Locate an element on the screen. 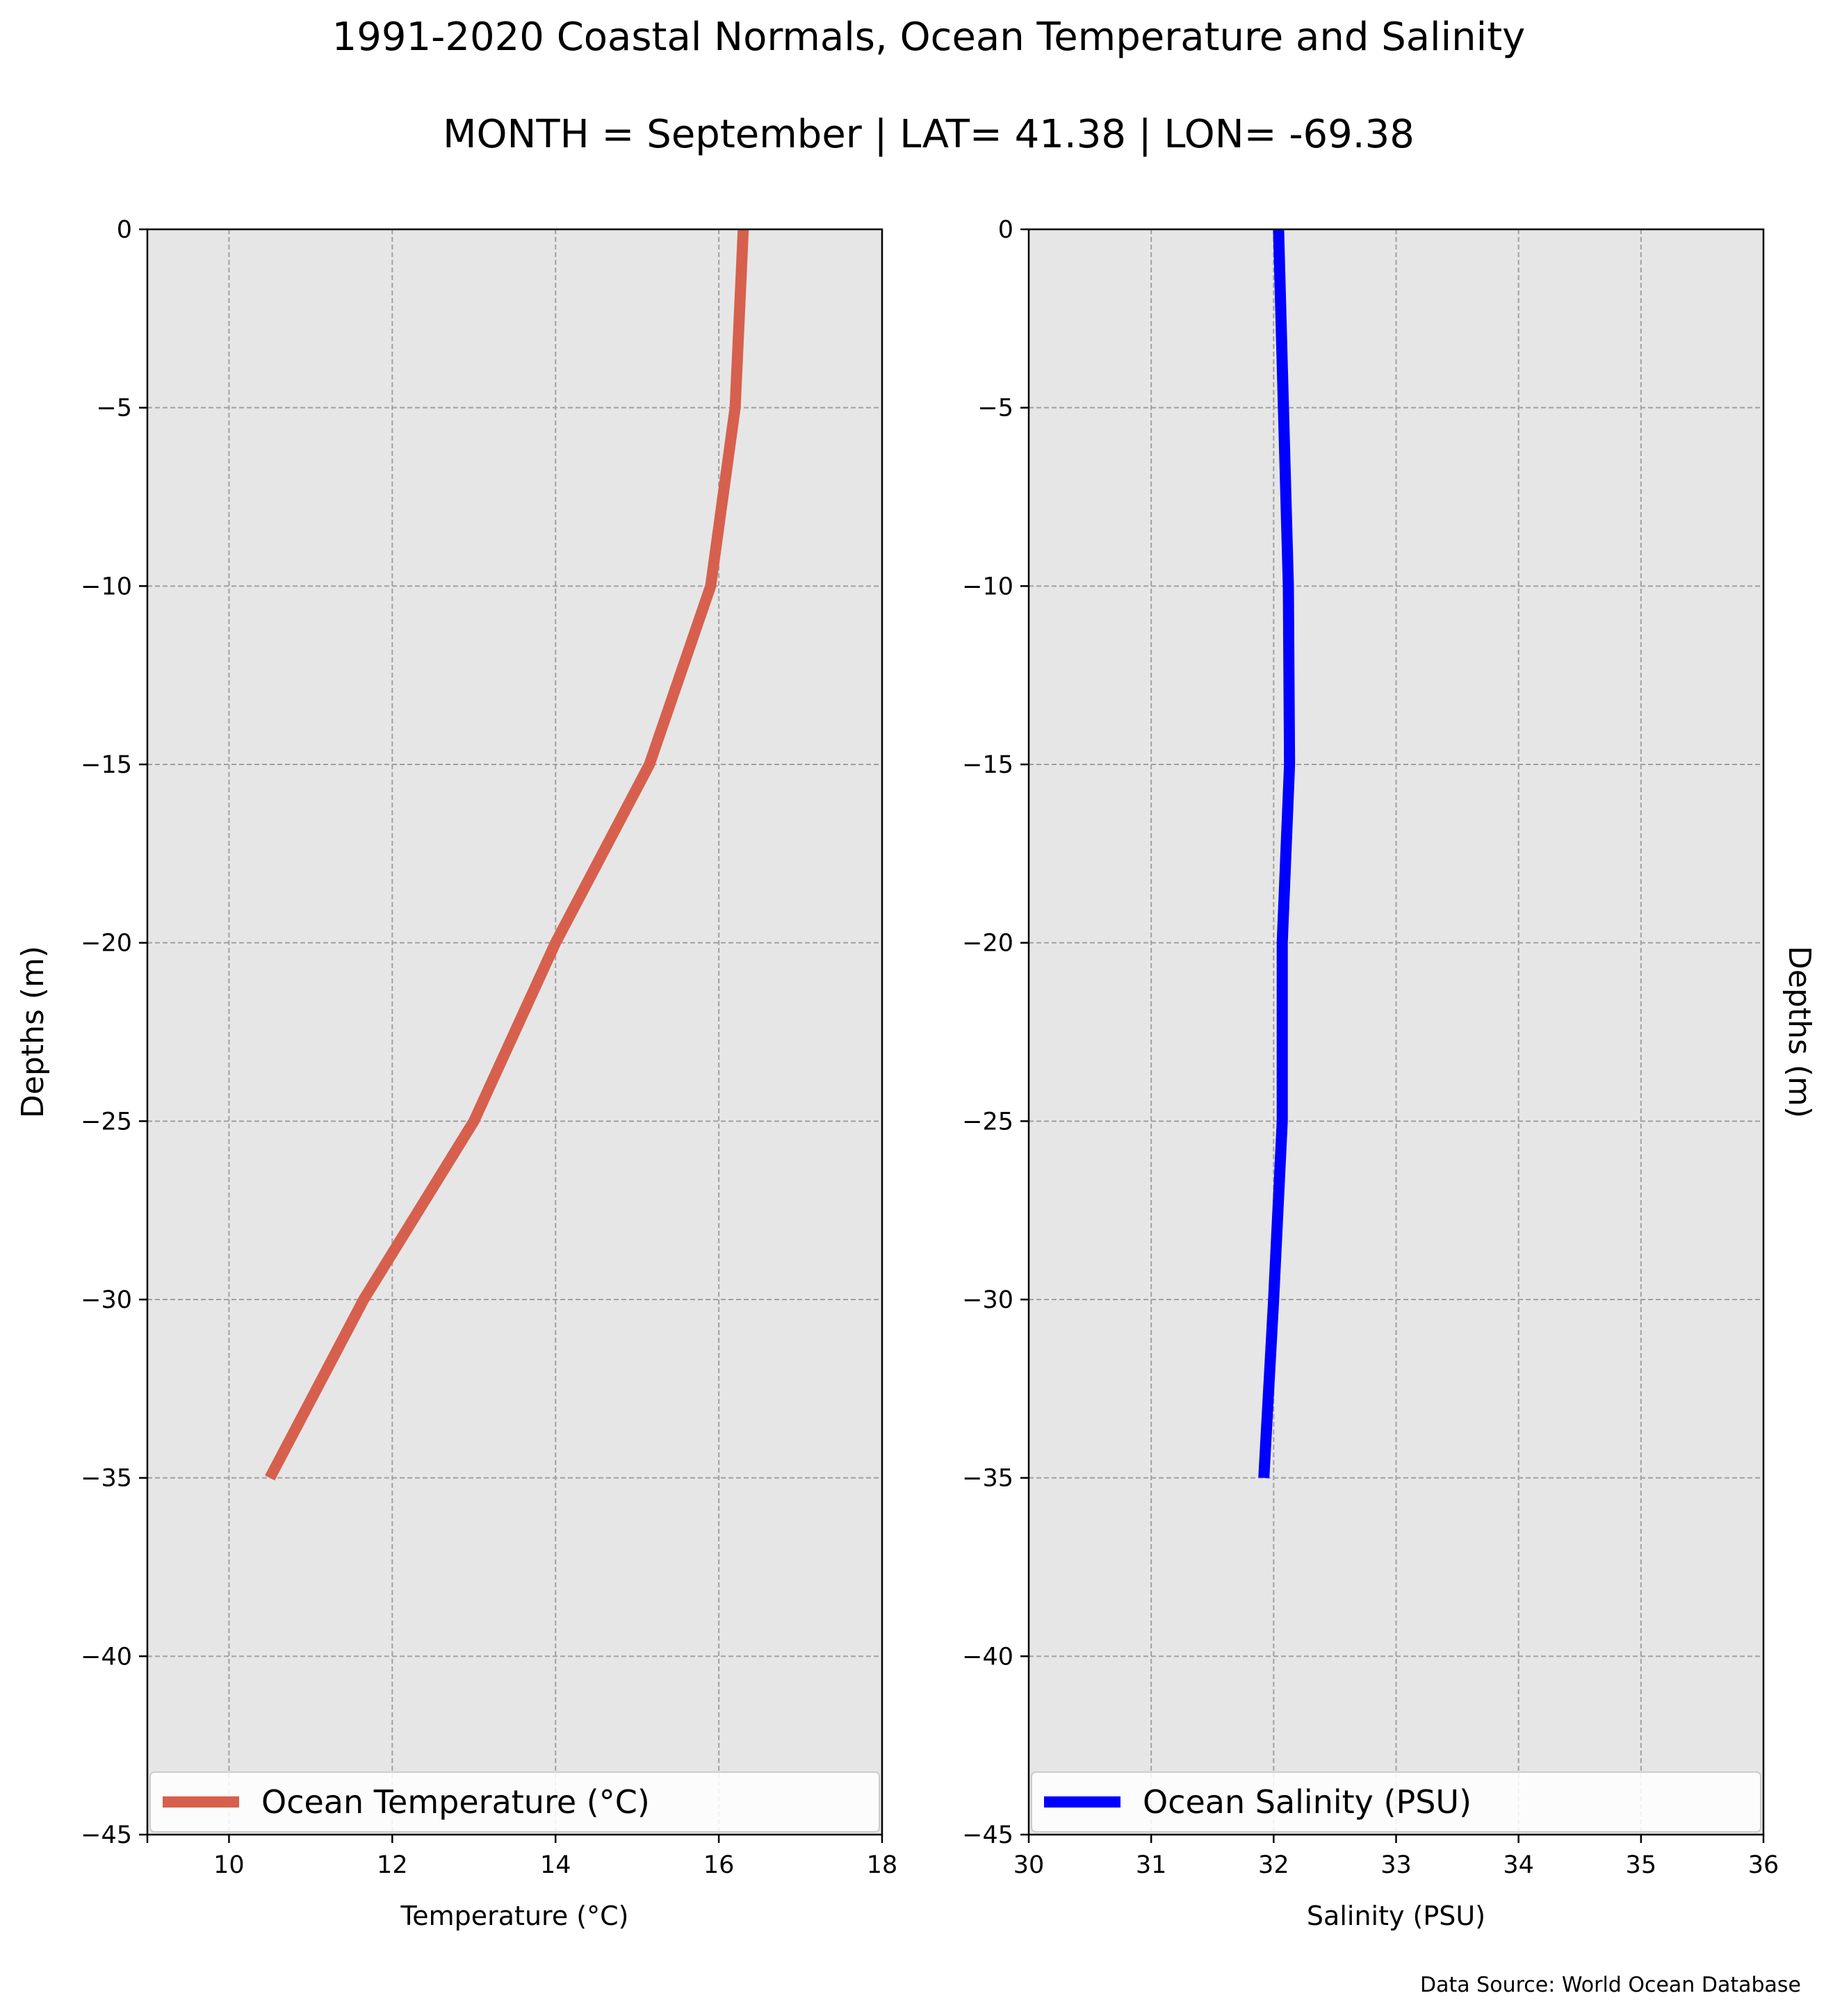  salinity-ytick-label: −40 is located at coordinates (988, 1657).